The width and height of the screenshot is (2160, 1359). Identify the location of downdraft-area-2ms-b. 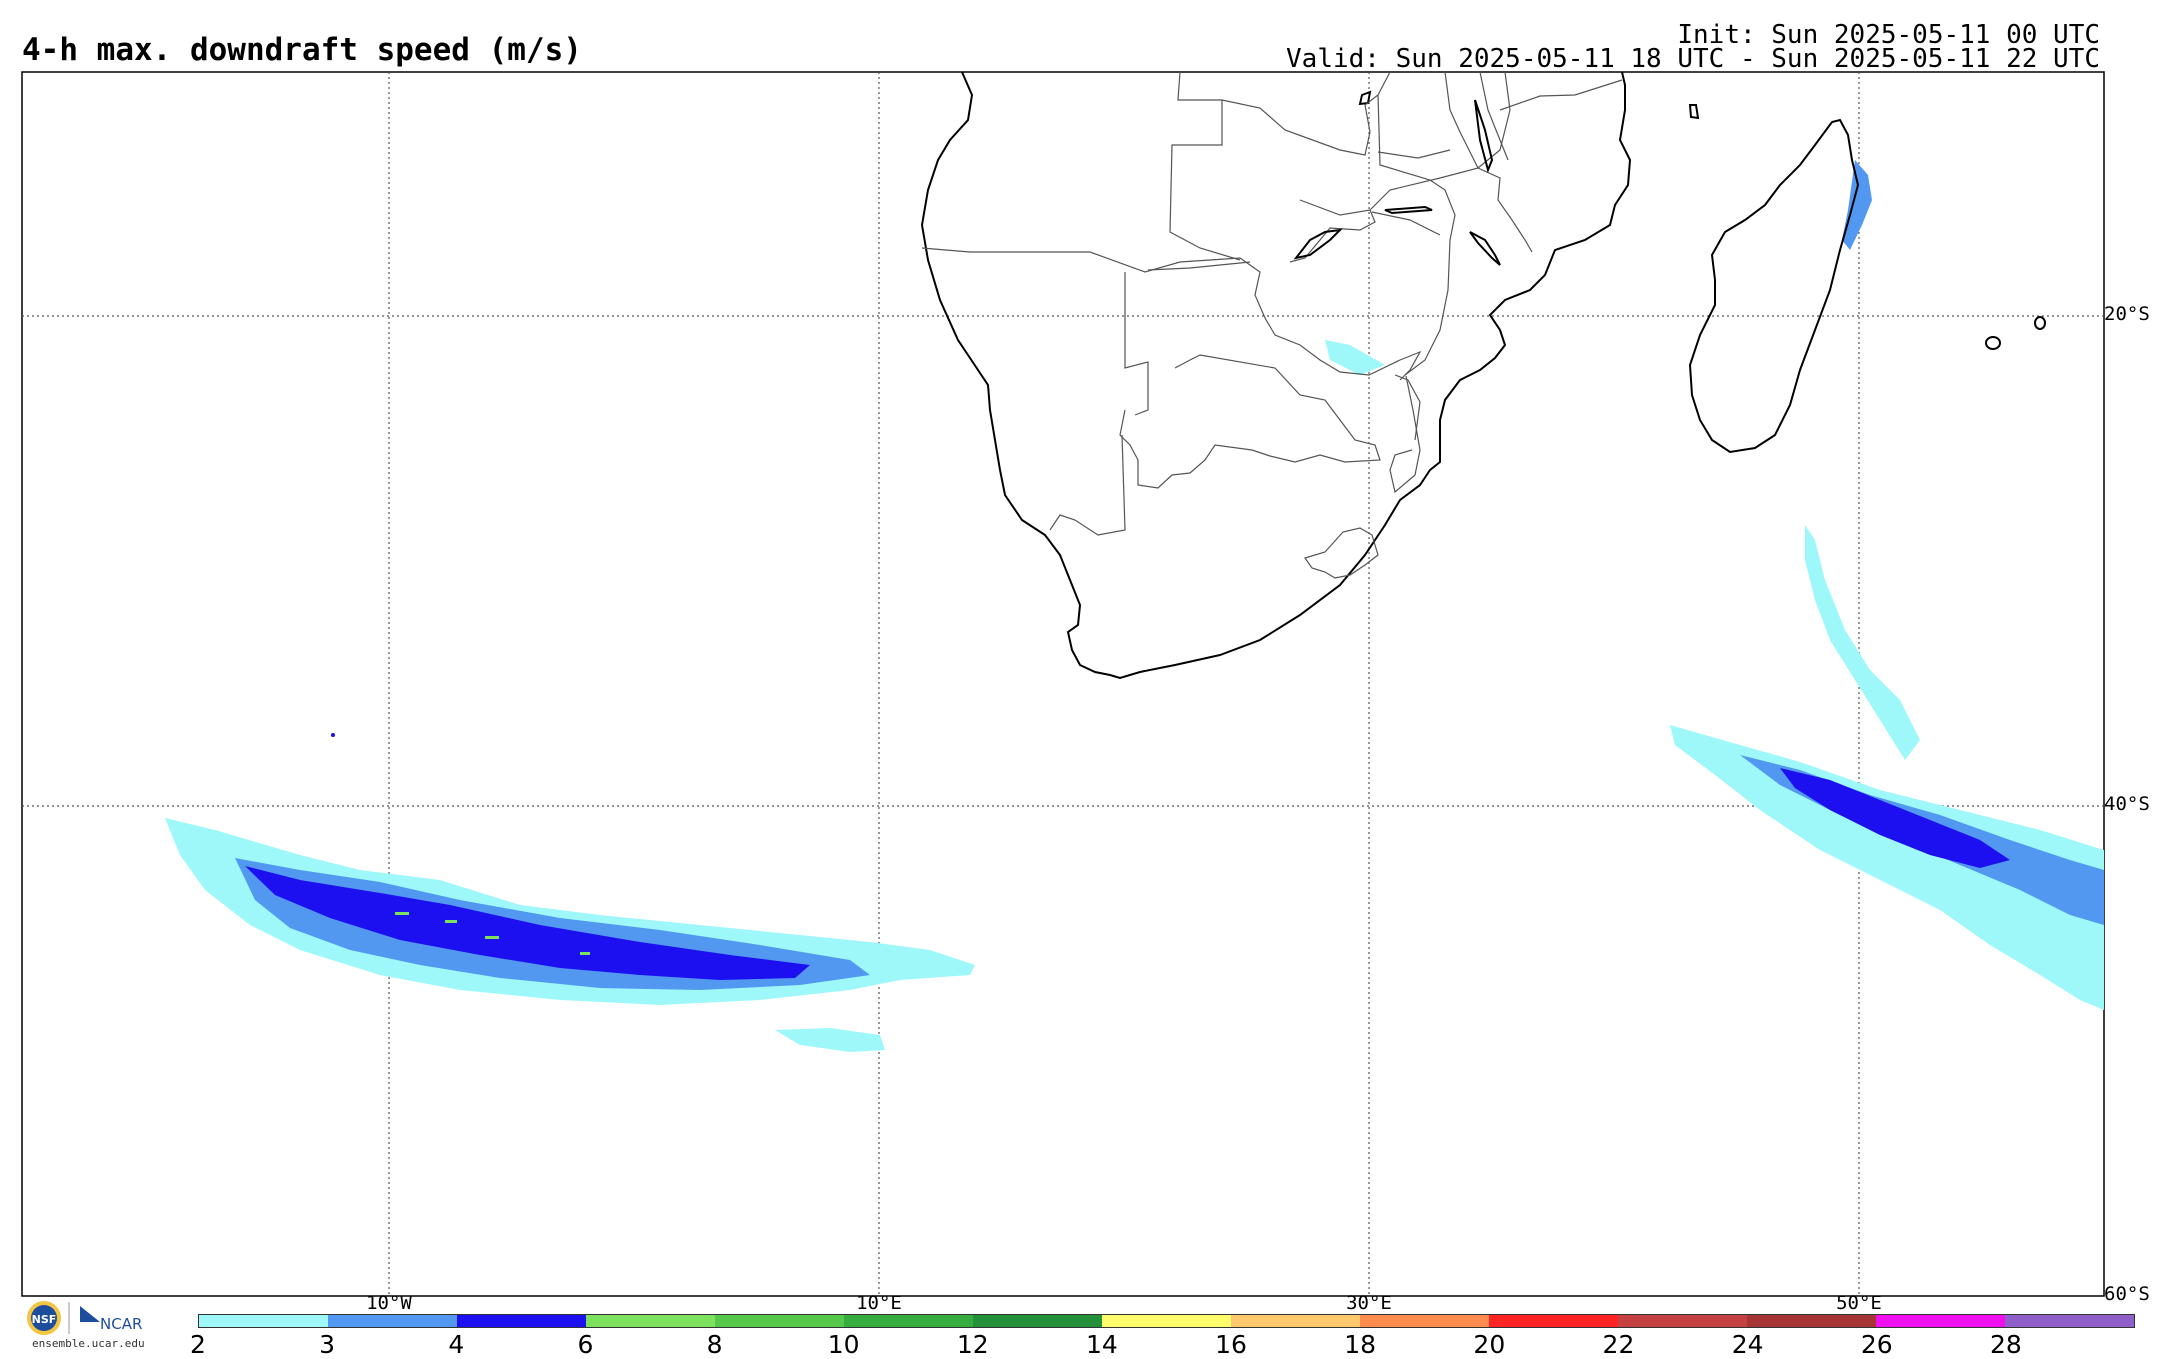
(830, 1040).